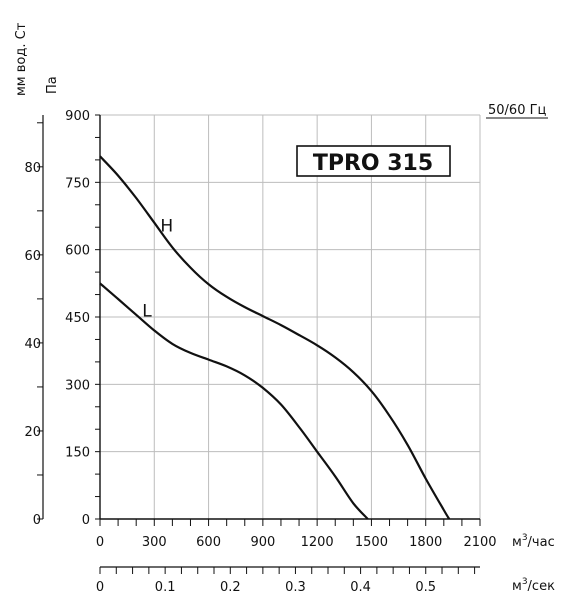  I want to click on x2-tick-label: 0.5, so click(425, 587).